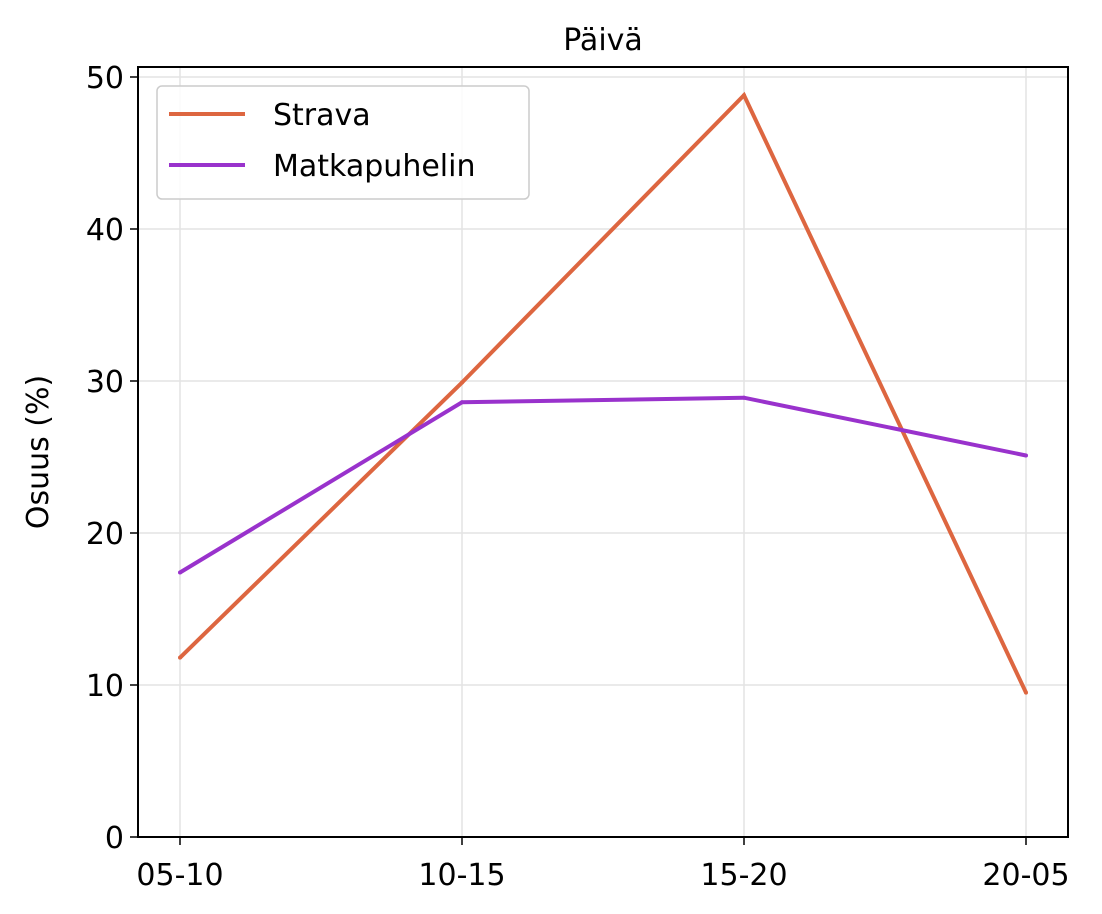 This screenshot has width=1102, height=914. What do you see at coordinates (105, 230) in the screenshot?
I see `y-tick-label: 40` at bounding box center [105, 230].